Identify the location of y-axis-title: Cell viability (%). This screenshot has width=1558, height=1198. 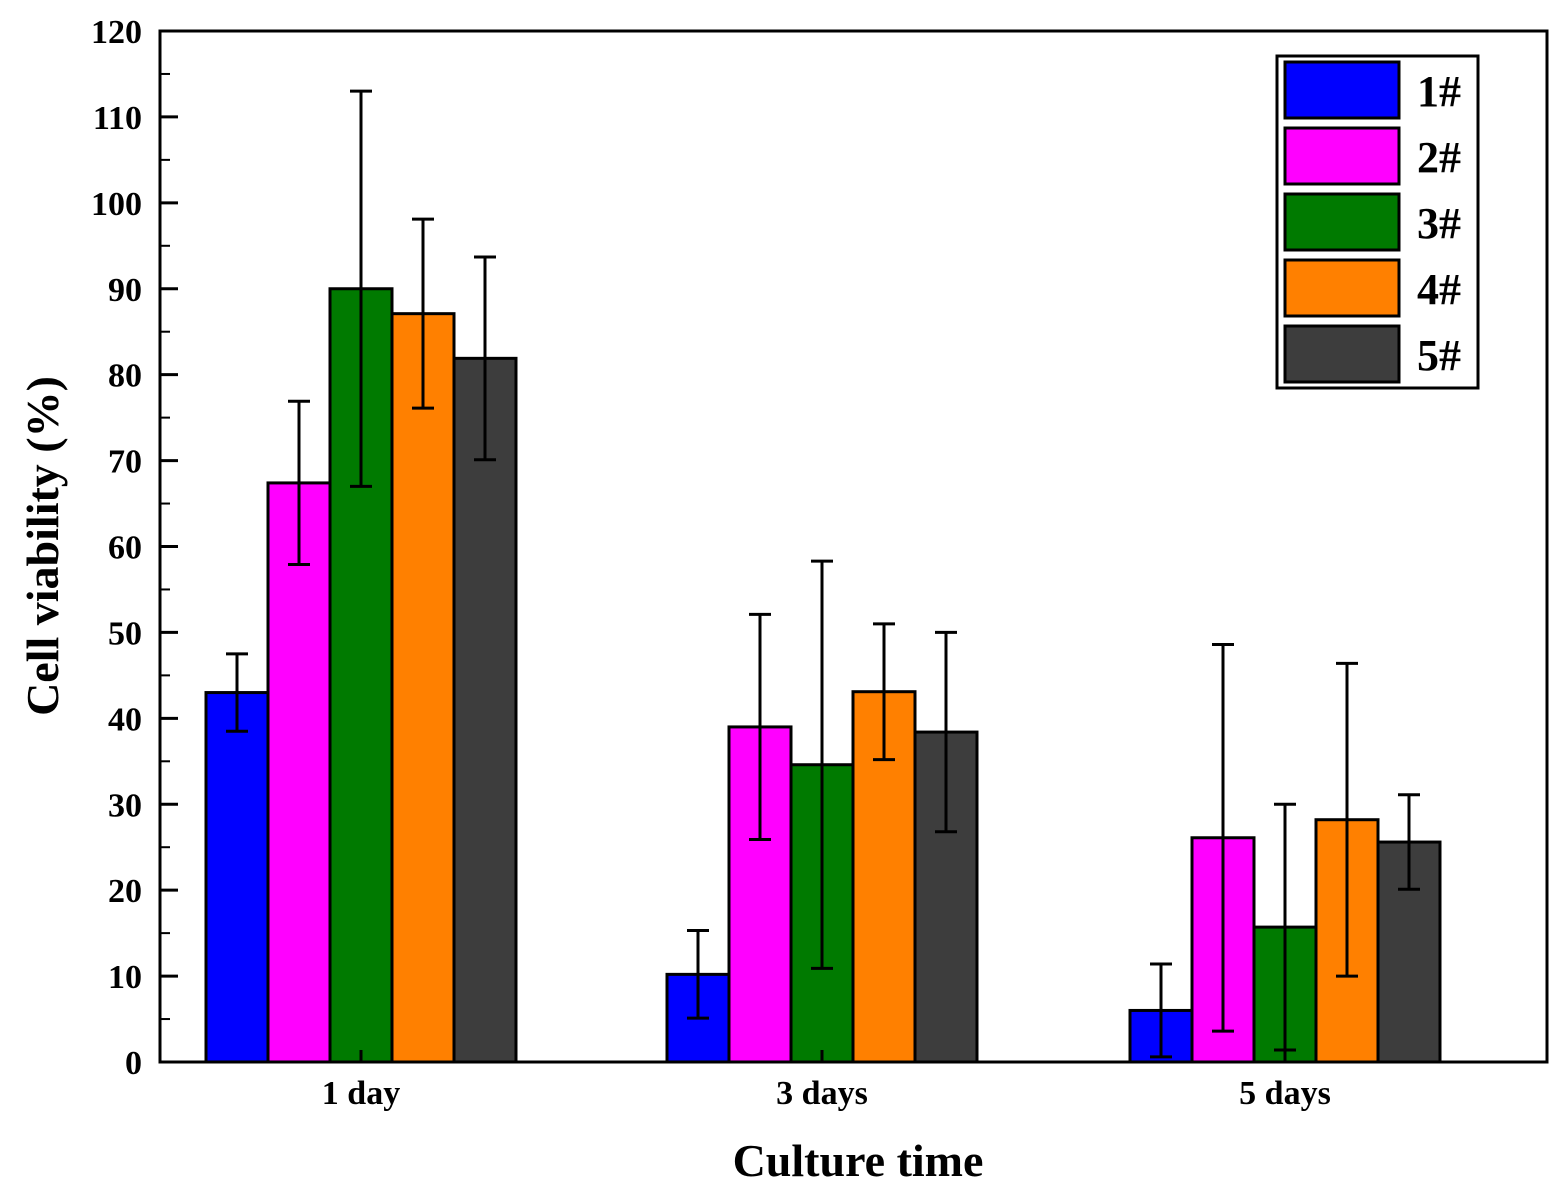
(42, 546).